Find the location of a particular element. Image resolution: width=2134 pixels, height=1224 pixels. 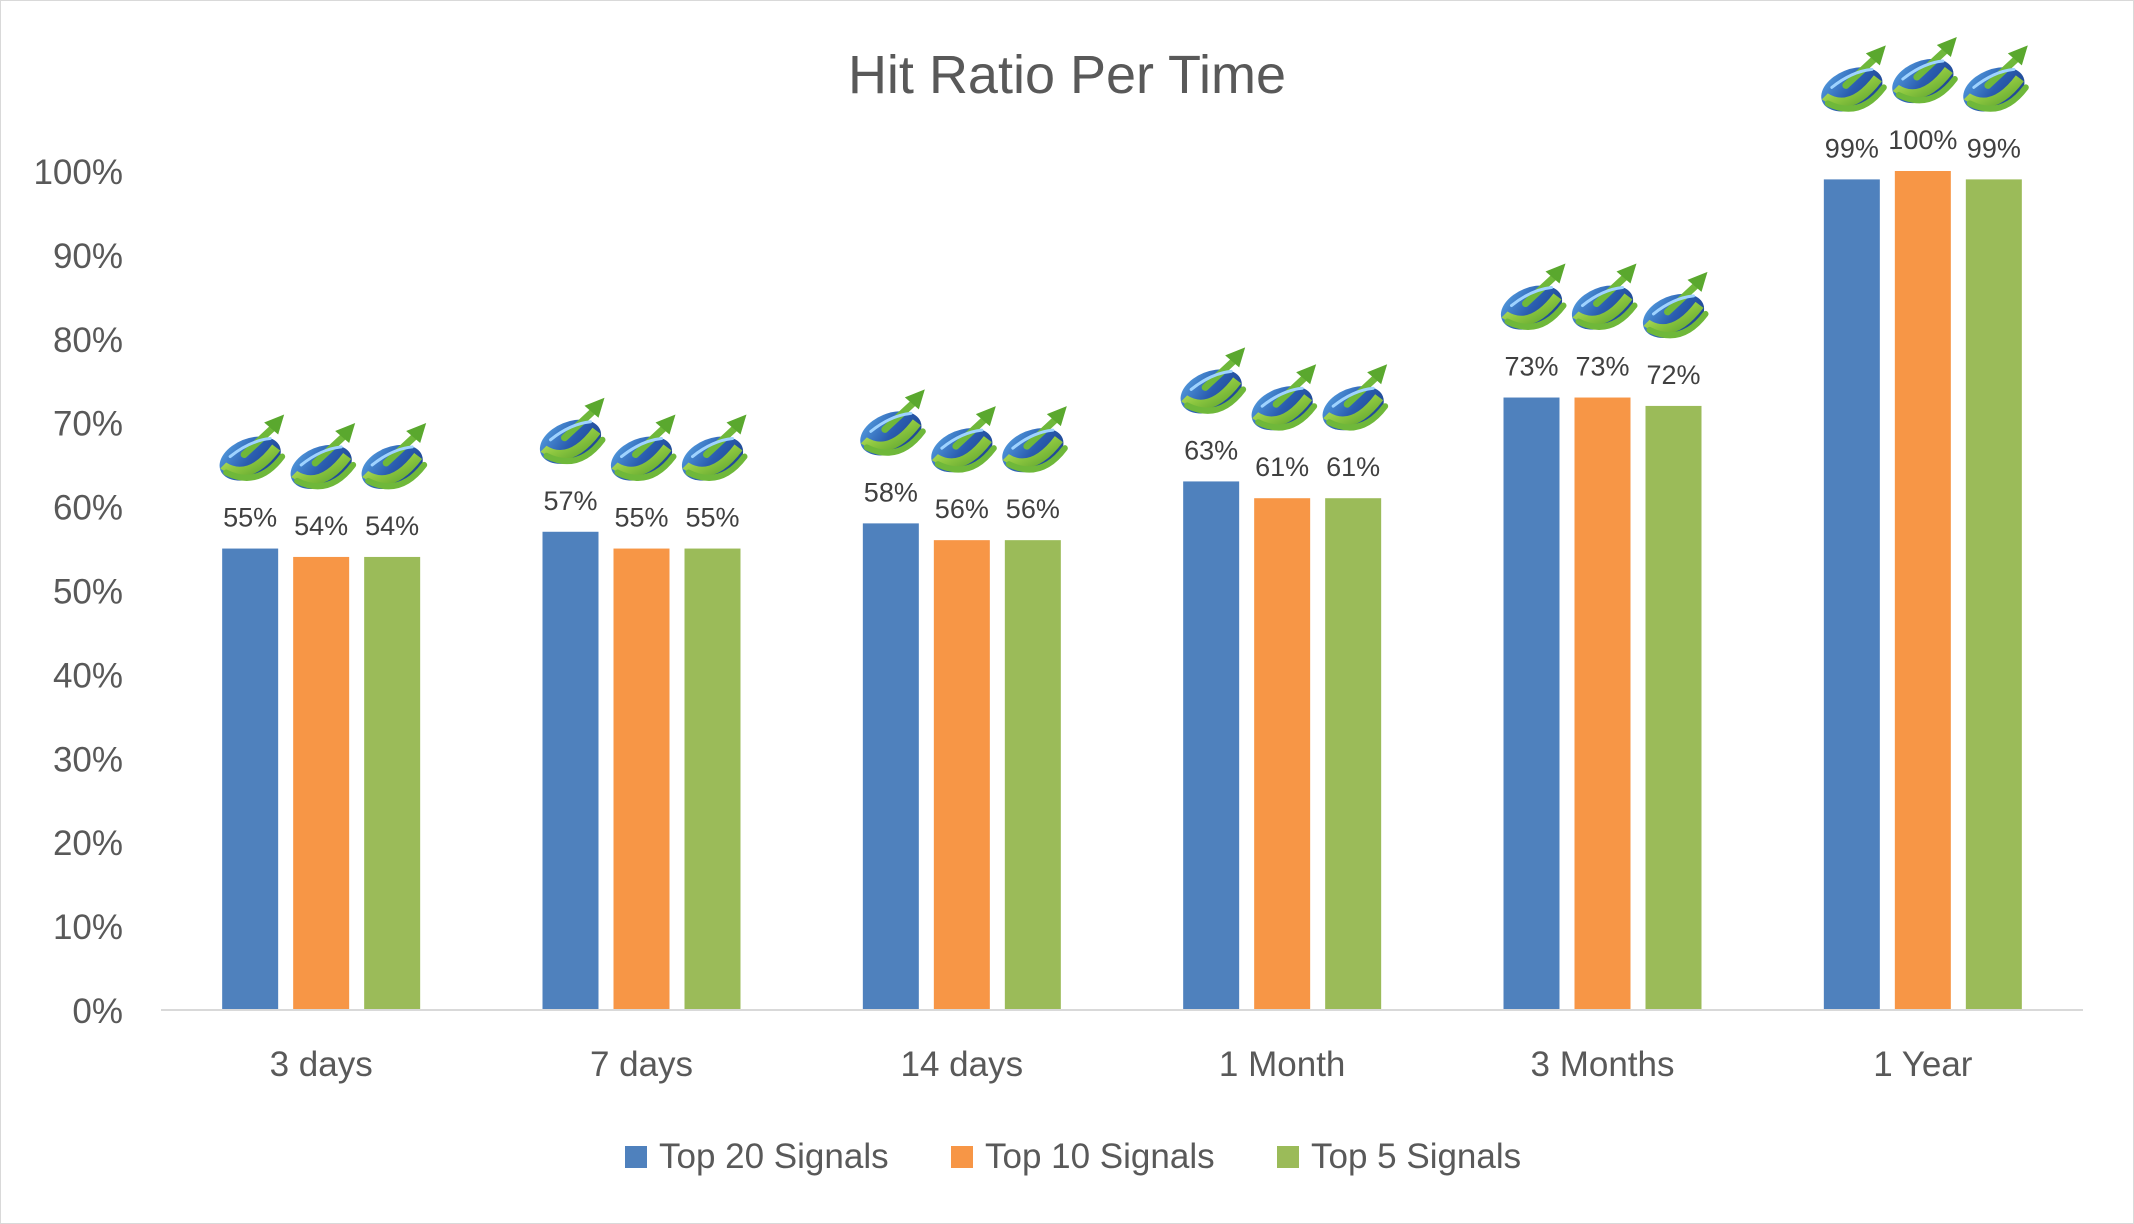

x-axis: 3 days 7 days 14 days 1 Month 3 Months 1 Year is located at coordinates (1121, 1064).